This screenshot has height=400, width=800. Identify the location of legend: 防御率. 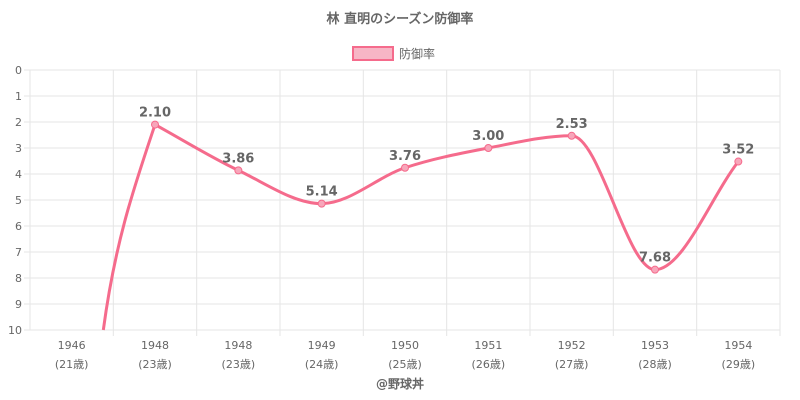
(393, 53).